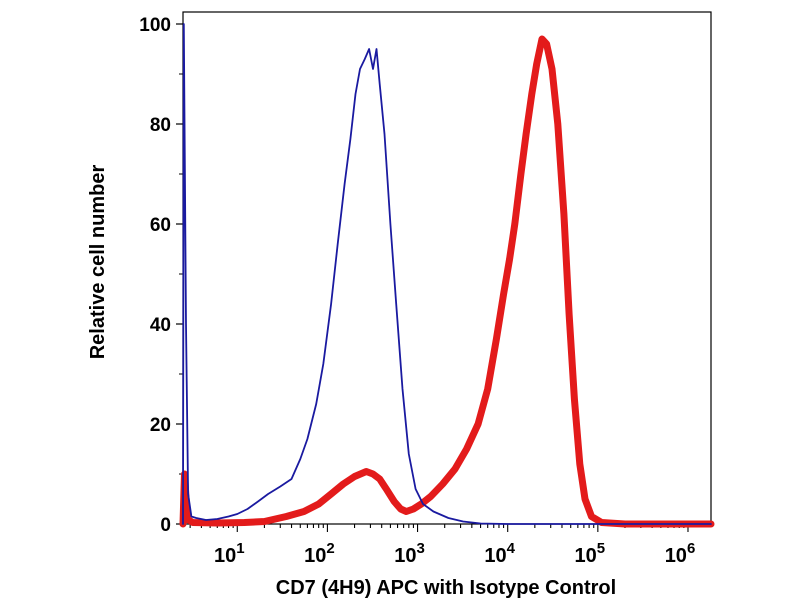 Image resolution: width=800 pixels, height=605 pixels. I want to click on y-tick-label: 20, so click(160, 425).